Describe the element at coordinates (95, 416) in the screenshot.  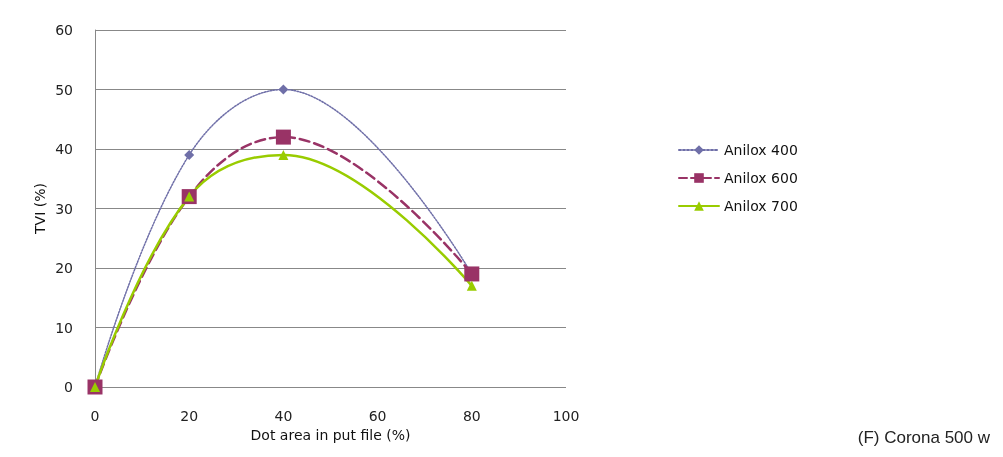
I see `x-tick-label: 0` at that location.